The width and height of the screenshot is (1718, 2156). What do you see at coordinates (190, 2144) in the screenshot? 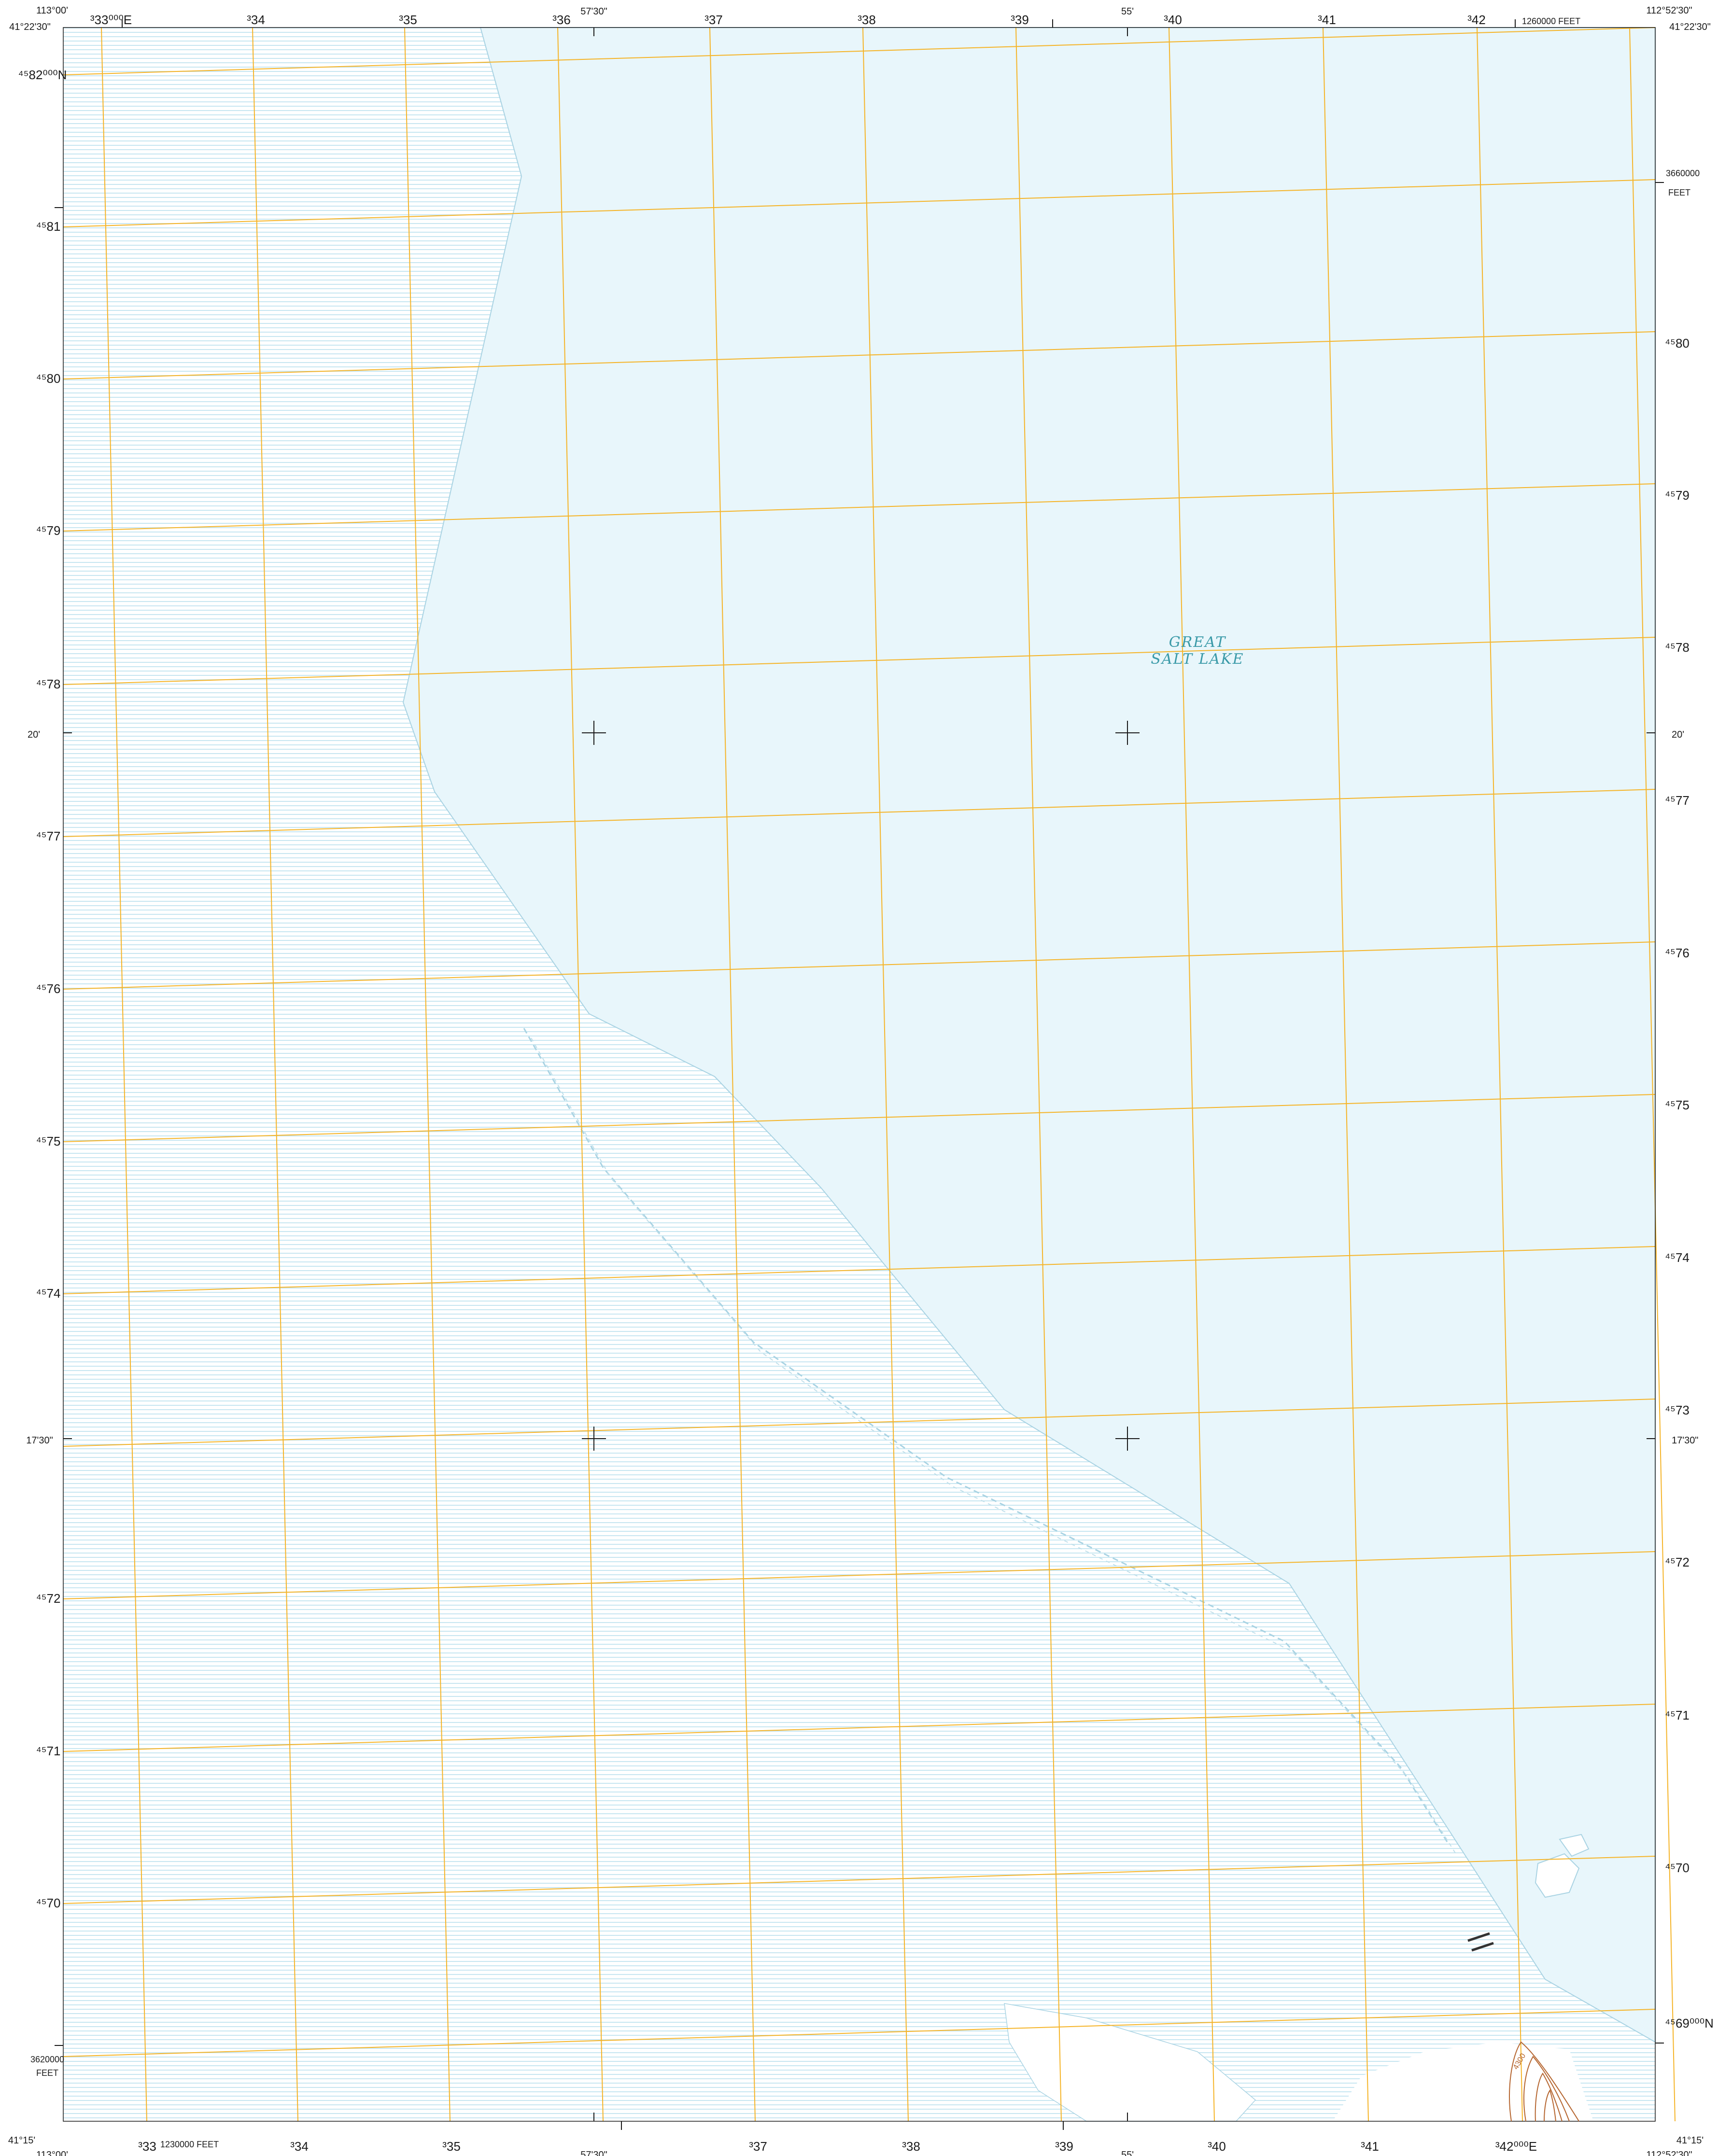
I see `state-plane-label: 1230000 FEET` at bounding box center [190, 2144].